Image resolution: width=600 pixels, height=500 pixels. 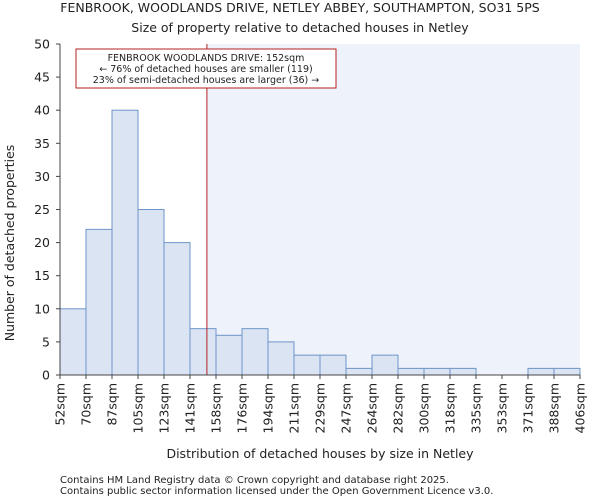 I want to click on x-tick-label-141sqm: 141sqm, so click(x=190, y=408).